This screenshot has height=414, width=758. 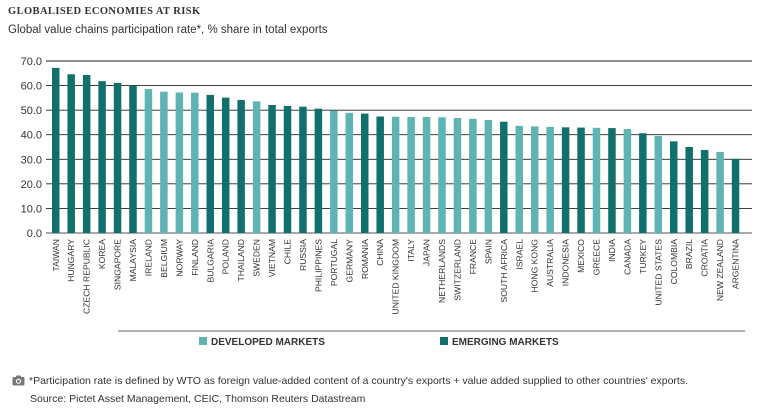 I want to click on x-tick-label: INDIA, so click(x=612, y=250).